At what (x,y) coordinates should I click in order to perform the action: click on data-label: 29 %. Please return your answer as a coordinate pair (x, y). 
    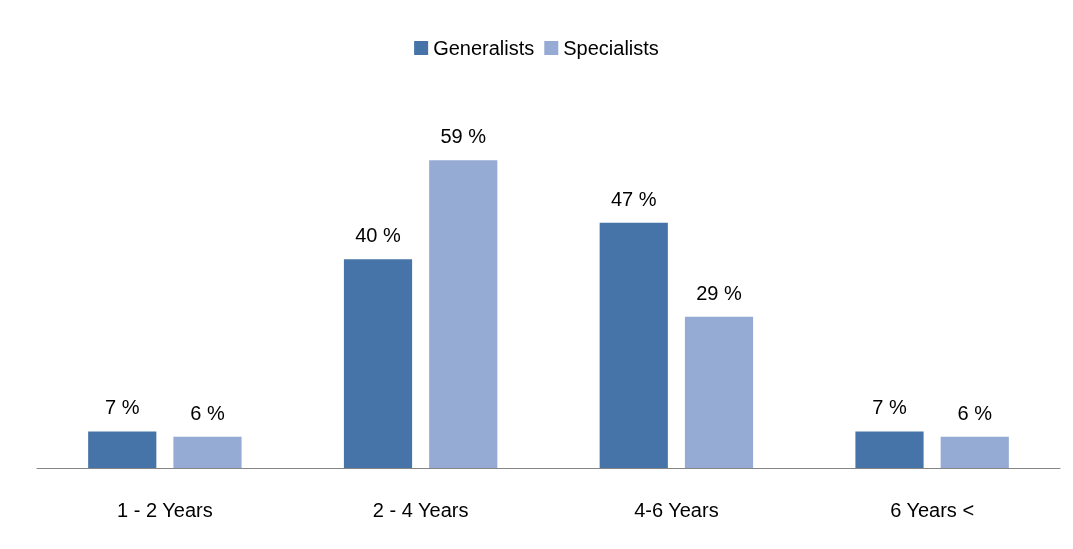
    Looking at the image, I should click on (719, 292).